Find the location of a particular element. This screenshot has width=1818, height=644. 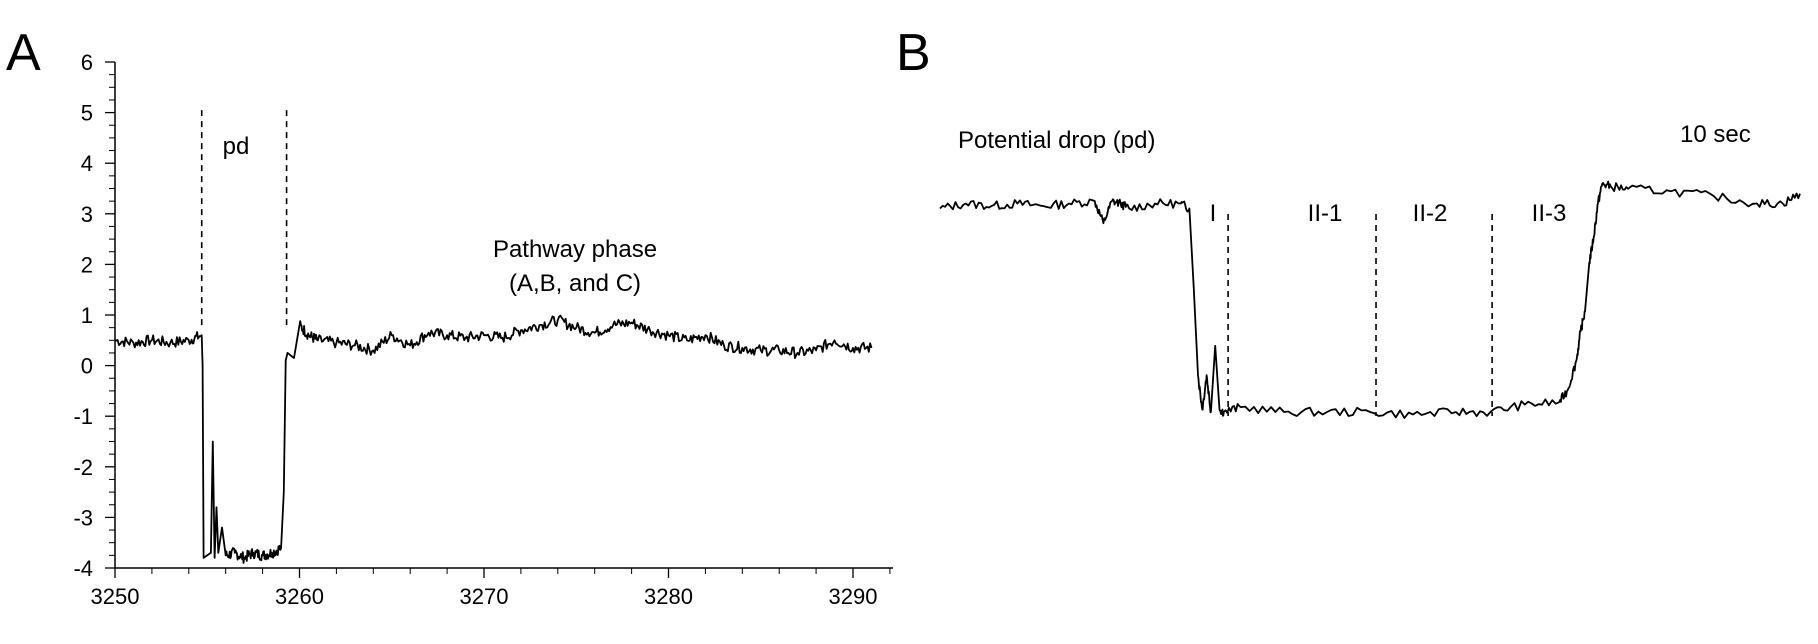

y-tick-label: -2 is located at coordinates (83, 467).